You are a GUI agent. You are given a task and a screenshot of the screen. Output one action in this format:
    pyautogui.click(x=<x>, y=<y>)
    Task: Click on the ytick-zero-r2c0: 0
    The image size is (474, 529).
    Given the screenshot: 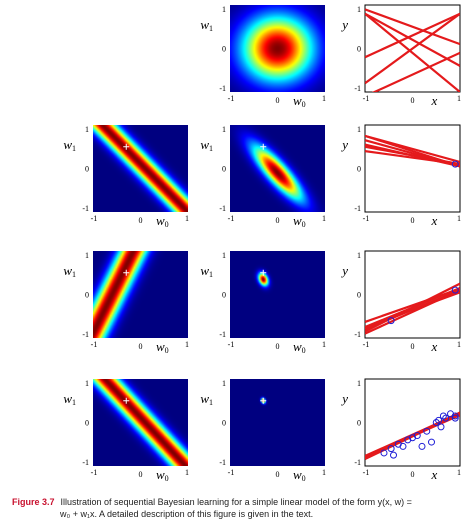 What is the action you would take?
    pyautogui.click(x=87, y=295)
    